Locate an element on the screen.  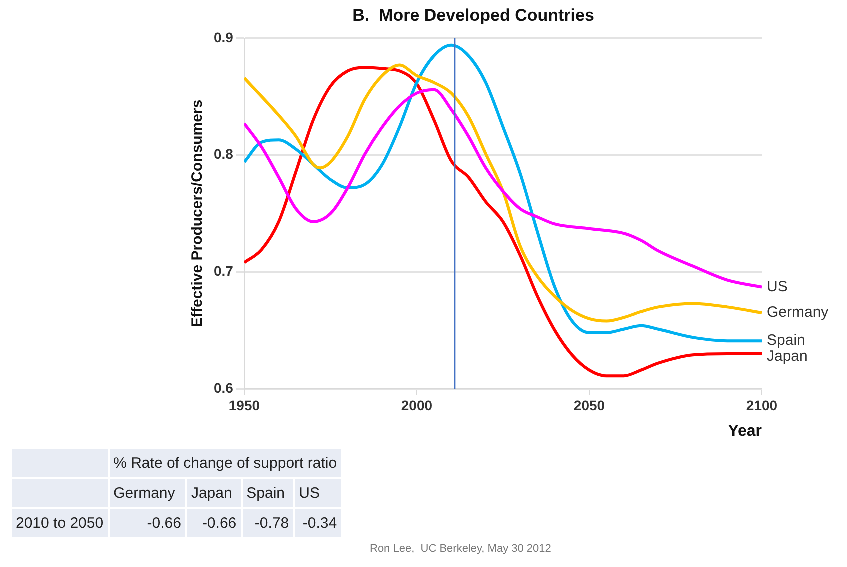
y-axis-title: Effective Producers/Consumers is located at coordinates (197, 214).